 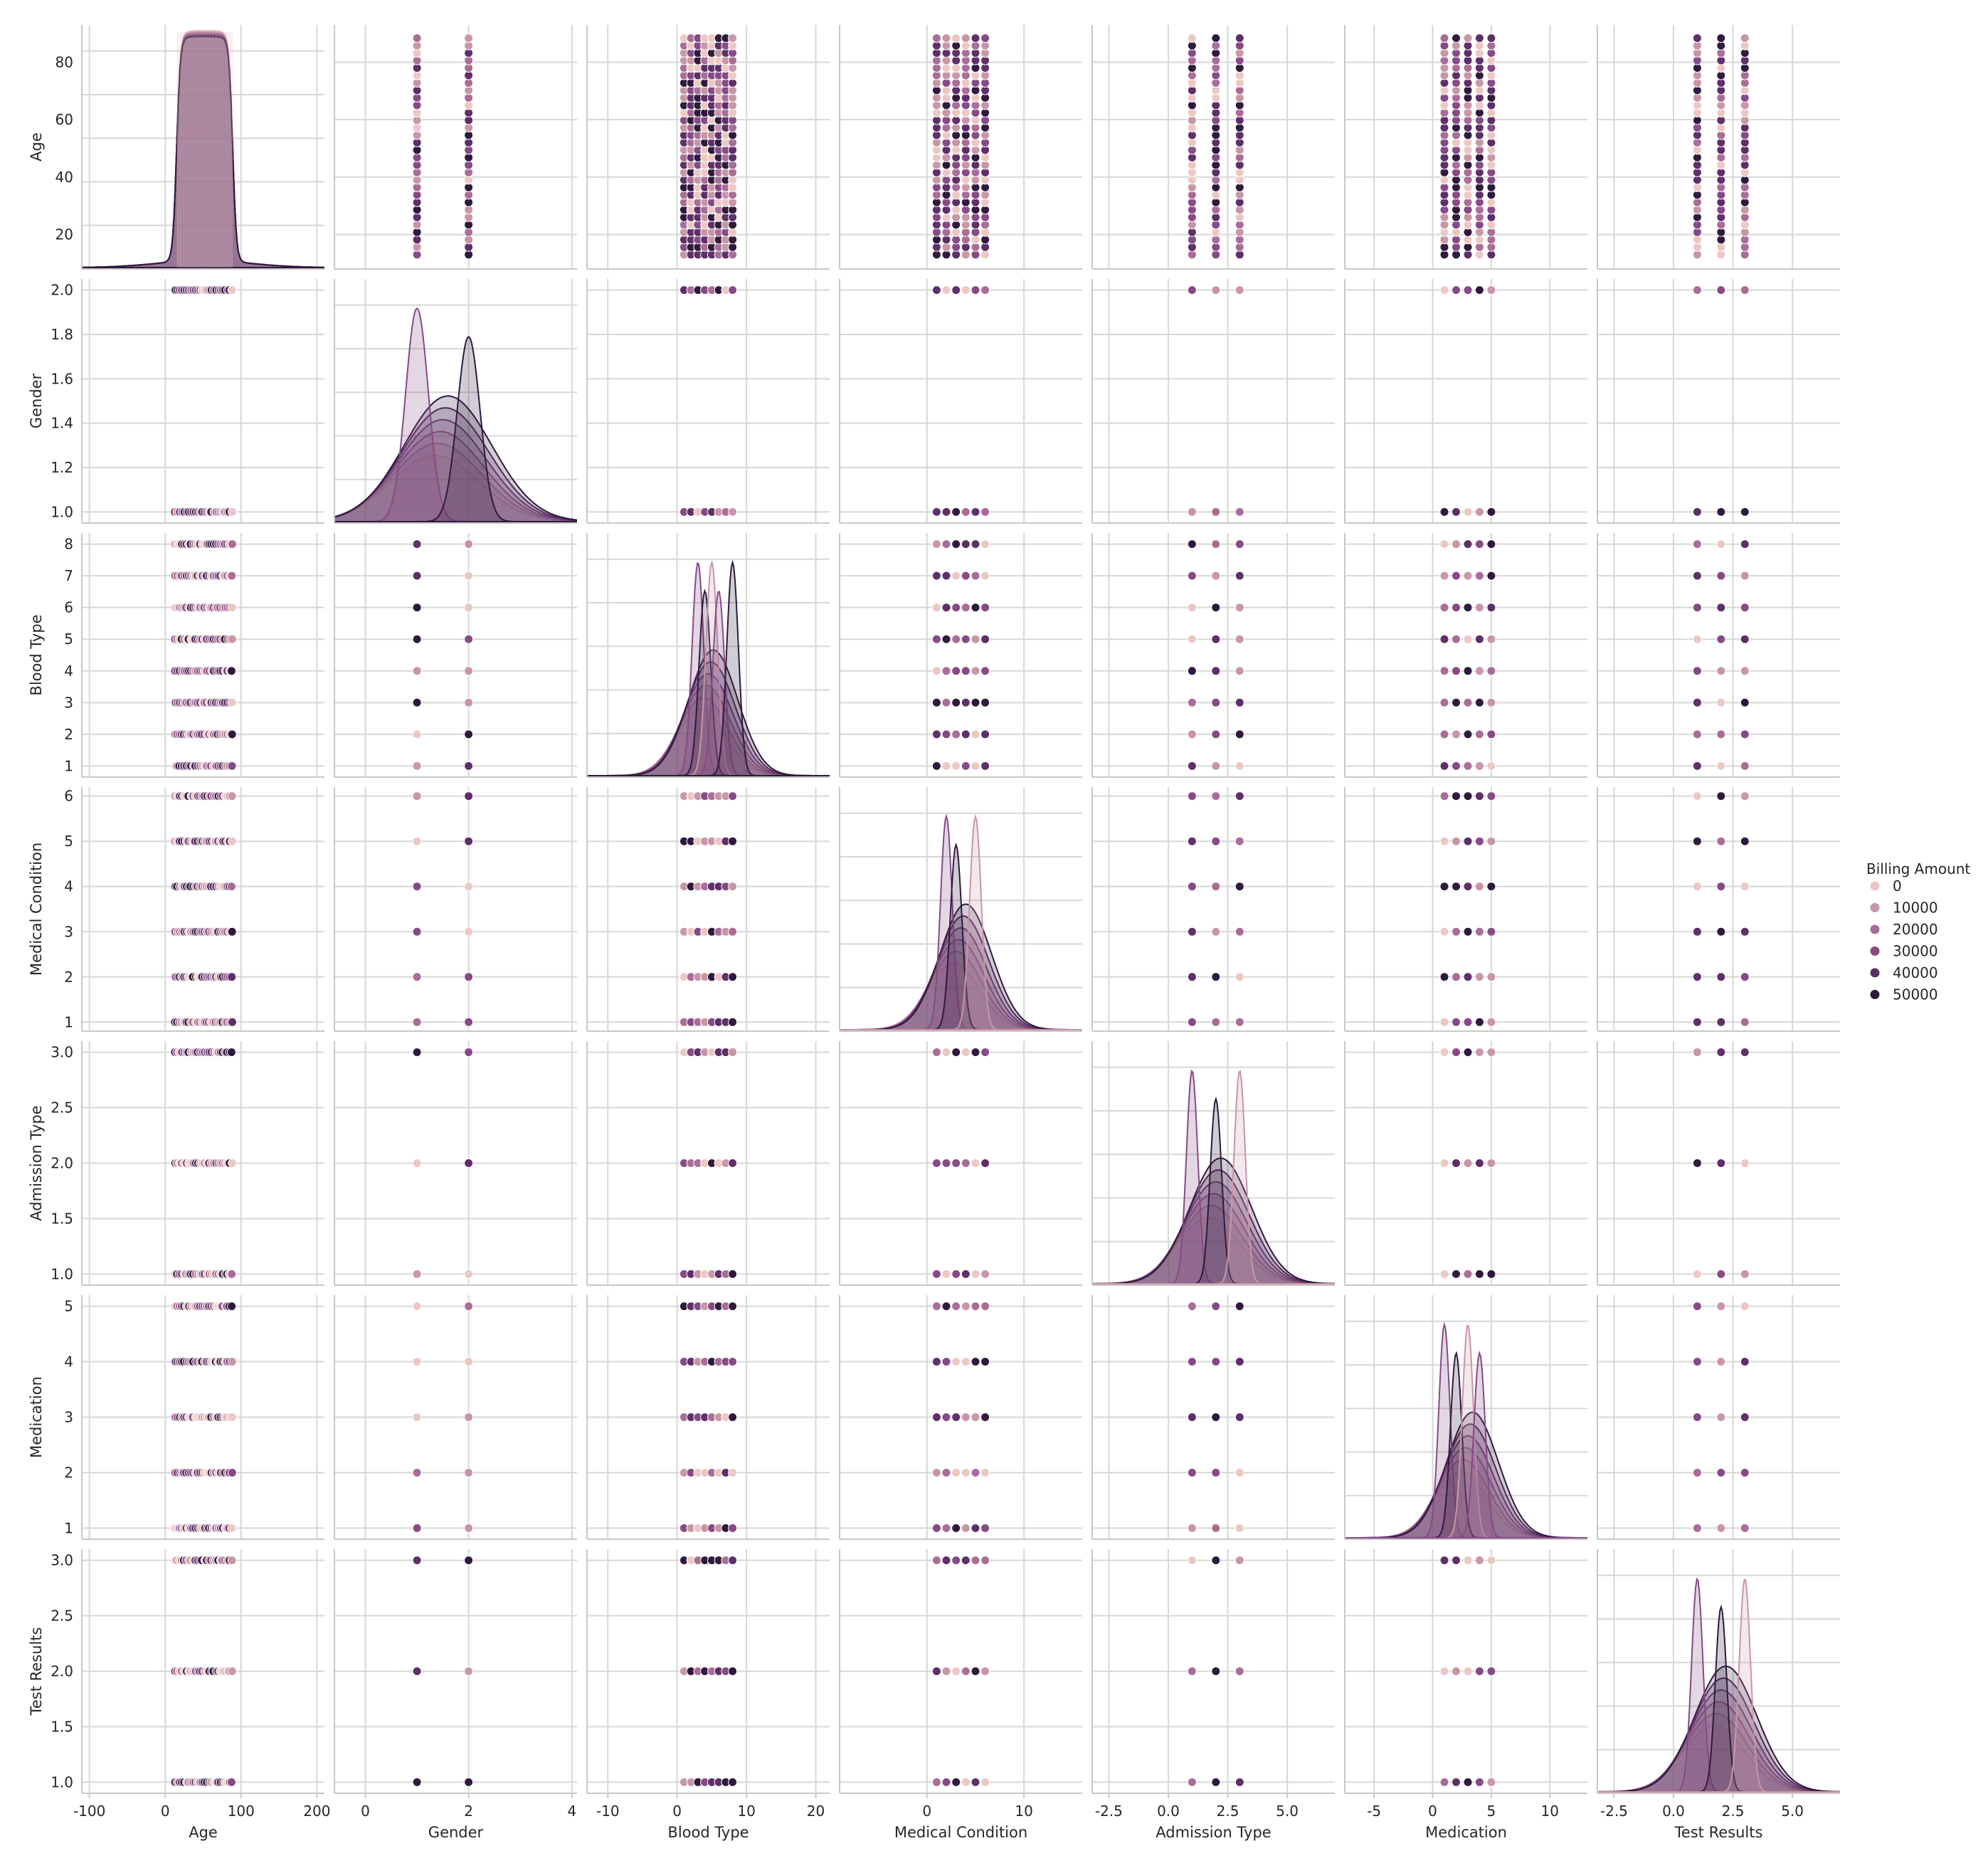 I want to click on panel-age-vs-medication, so click(x=1465, y=147).